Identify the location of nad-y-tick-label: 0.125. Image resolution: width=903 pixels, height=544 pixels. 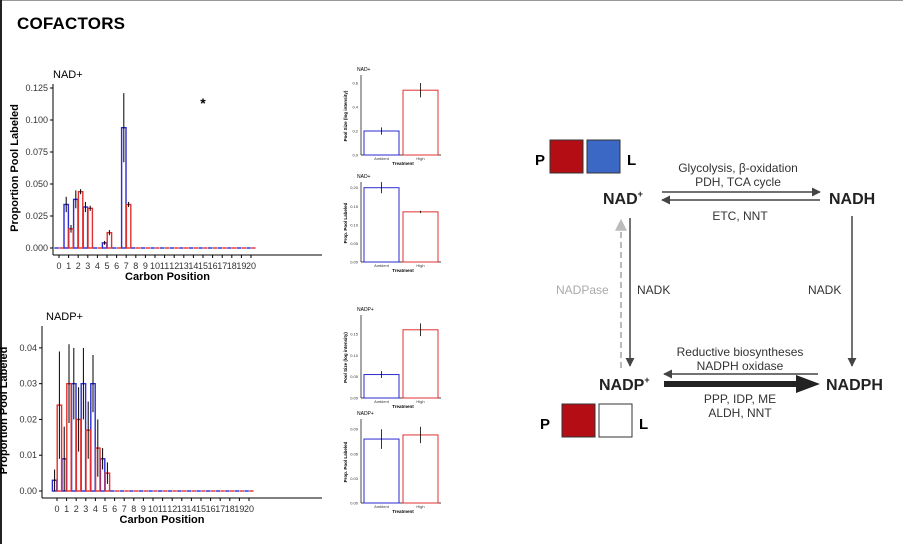
(36, 88).